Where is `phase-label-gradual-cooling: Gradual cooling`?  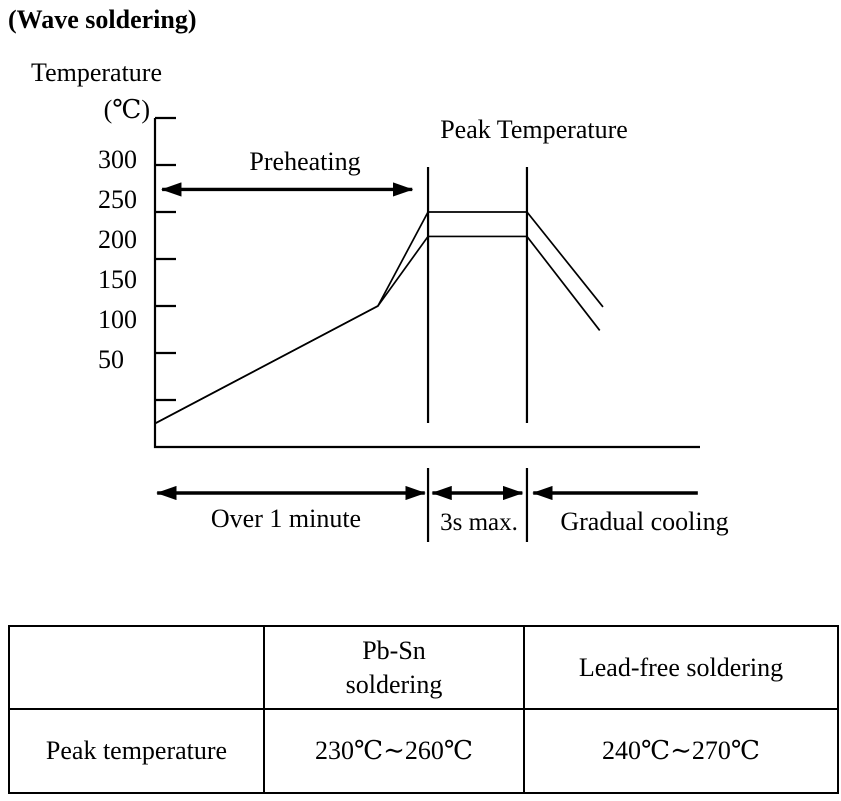
phase-label-gradual-cooling: Gradual cooling is located at coordinates (644, 521).